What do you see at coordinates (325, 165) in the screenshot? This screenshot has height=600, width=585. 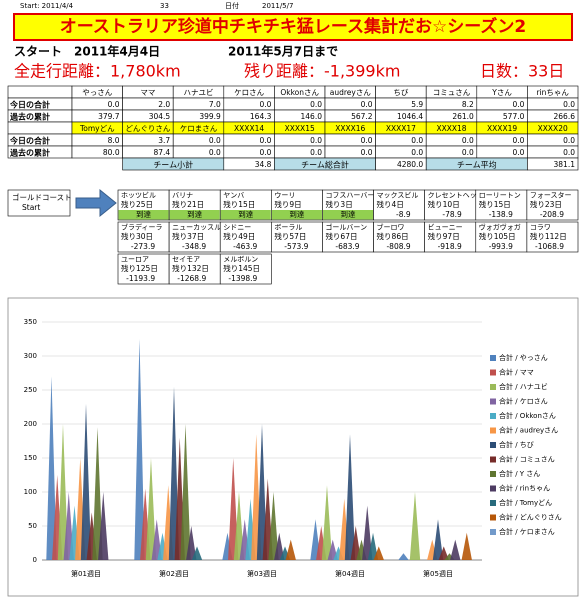 I see `summary-label: チーム総合計` at bounding box center [325, 165].